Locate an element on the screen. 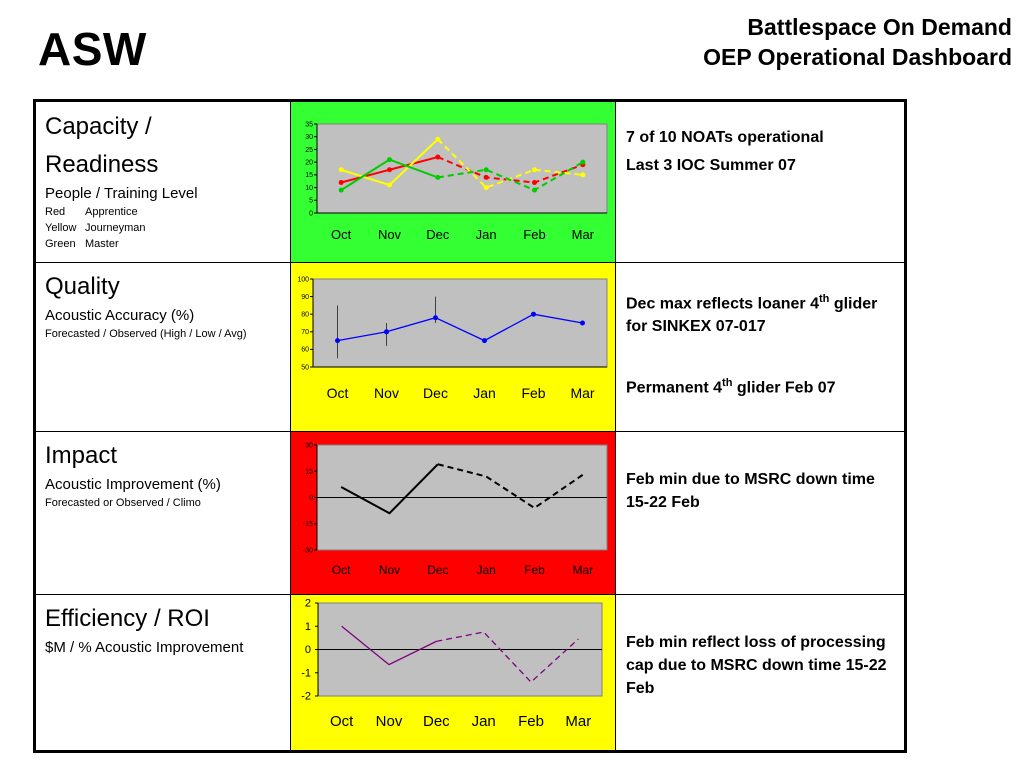 This screenshot has height=768, width=1024. y-tick-label: 1 is located at coordinates (308, 627).